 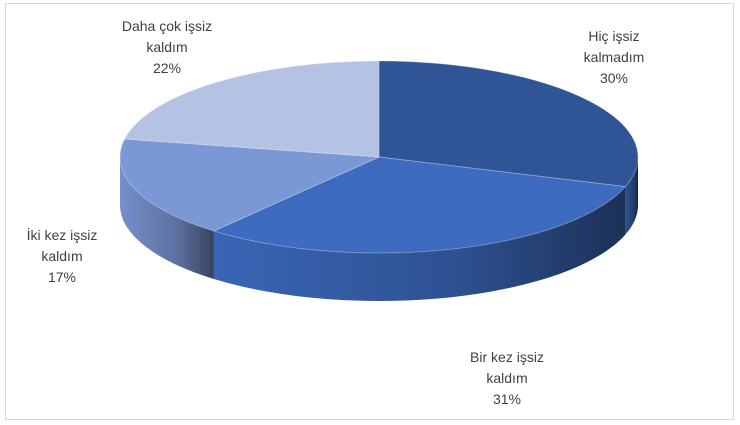 What do you see at coordinates (167, 47) in the screenshot?
I see `pie-data-label: Daha çok işsiz kaldım 22%` at bounding box center [167, 47].